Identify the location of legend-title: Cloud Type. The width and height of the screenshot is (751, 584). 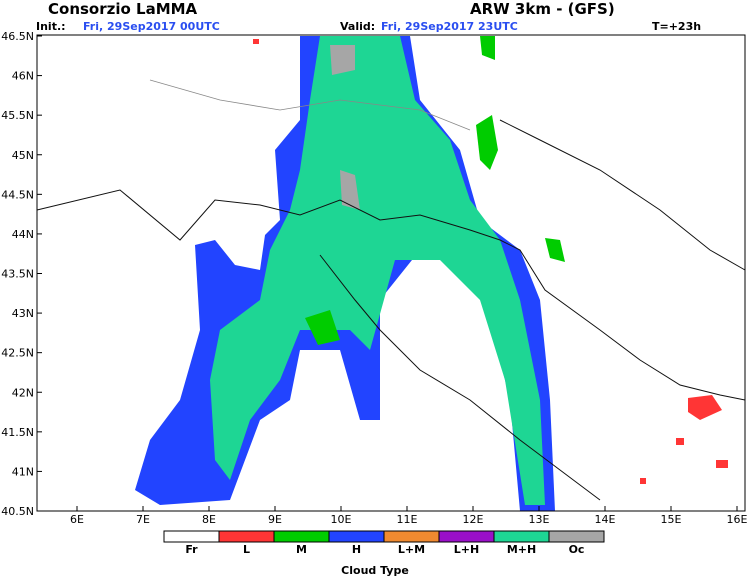
(375, 570).